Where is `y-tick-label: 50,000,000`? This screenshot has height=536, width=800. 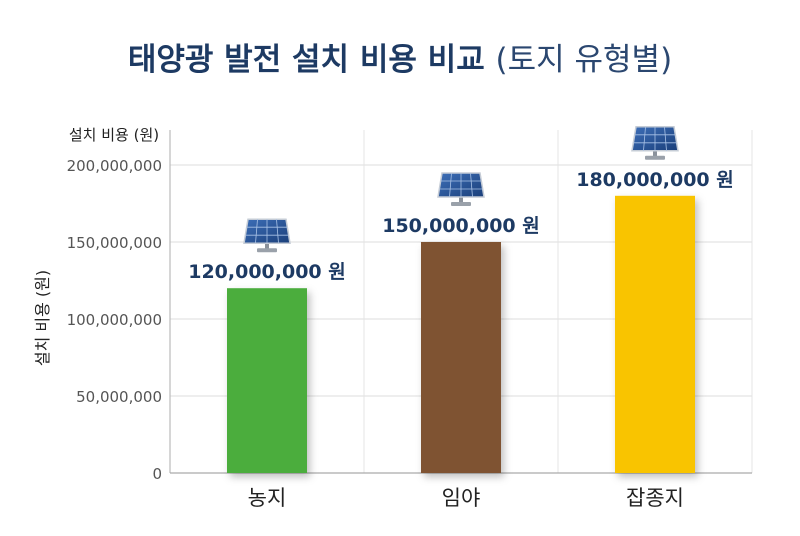
y-tick-label: 50,000,000 is located at coordinates (119, 397).